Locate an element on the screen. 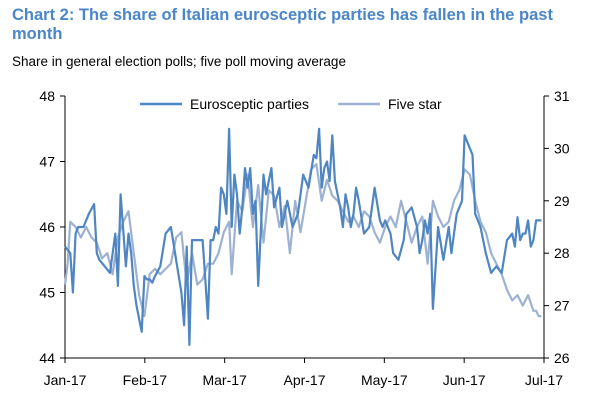  left-y-tick-label: 48 is located at coordinates (47, 96).